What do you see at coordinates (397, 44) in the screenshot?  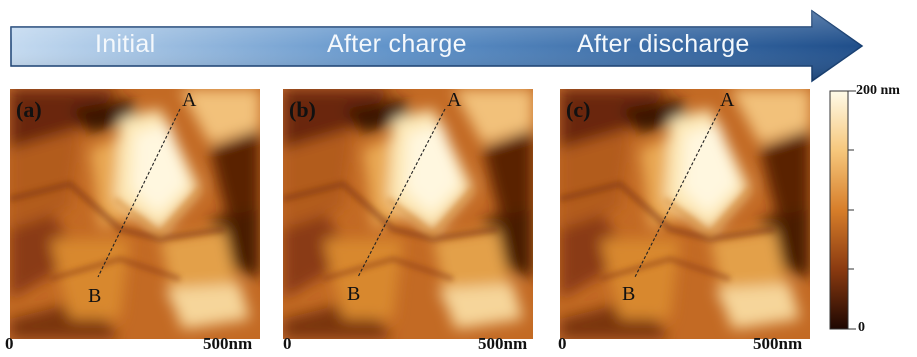 I see `stage-label-after-charge: After charge` at bounding box center [397, 44].